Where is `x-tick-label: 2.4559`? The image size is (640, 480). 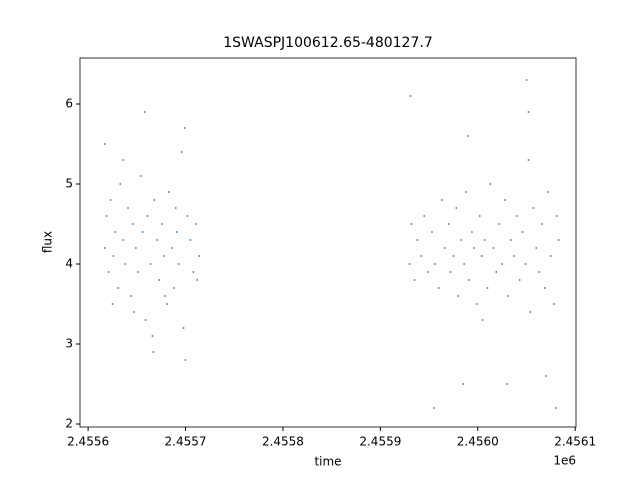 x-tick-label: 2.4559 is located at coordinates (380, 442).